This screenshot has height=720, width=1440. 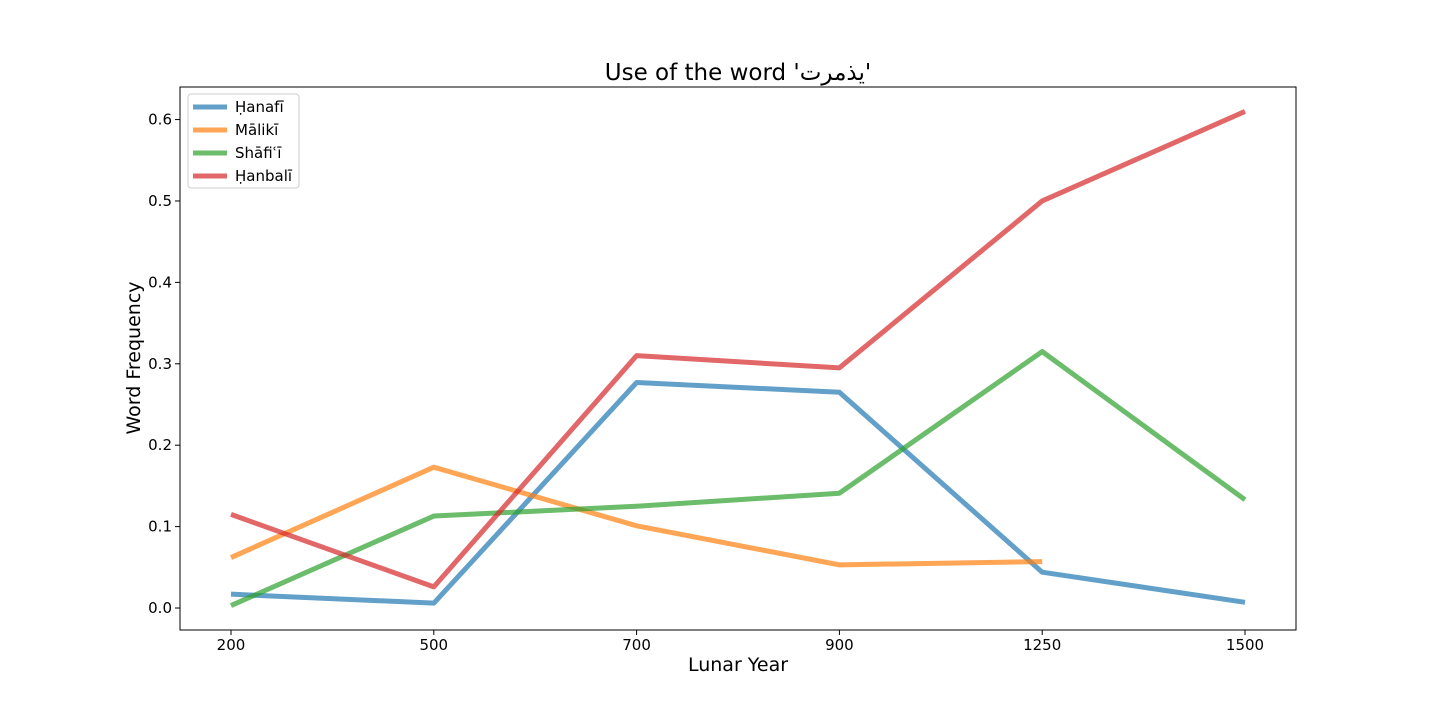 What do you see at coordinates (839, 645) in the screenshot?
I see `x-tick-label: 900` at bounding box center [839, 645].